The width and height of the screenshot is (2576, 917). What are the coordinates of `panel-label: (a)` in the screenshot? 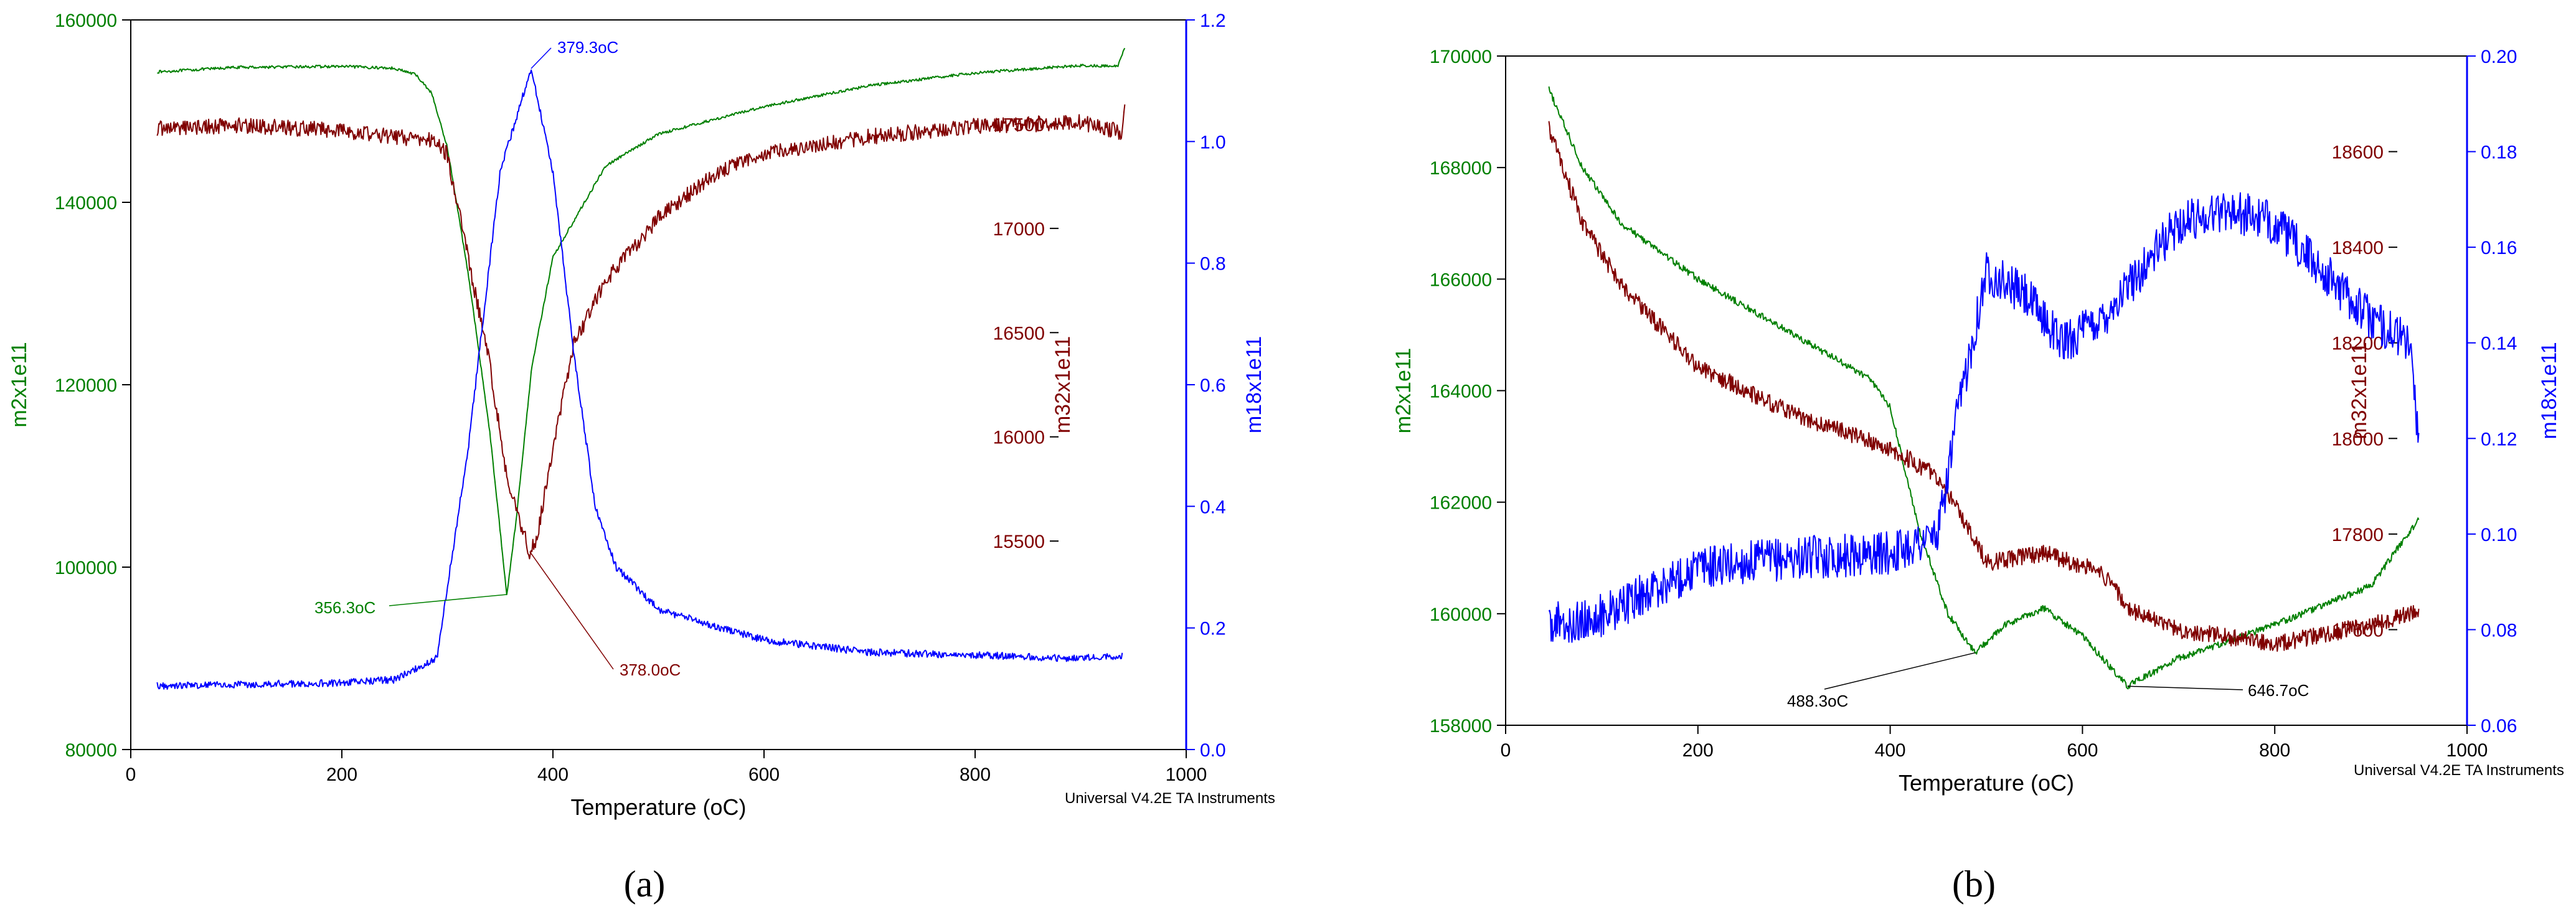 It's located at (645, 884).